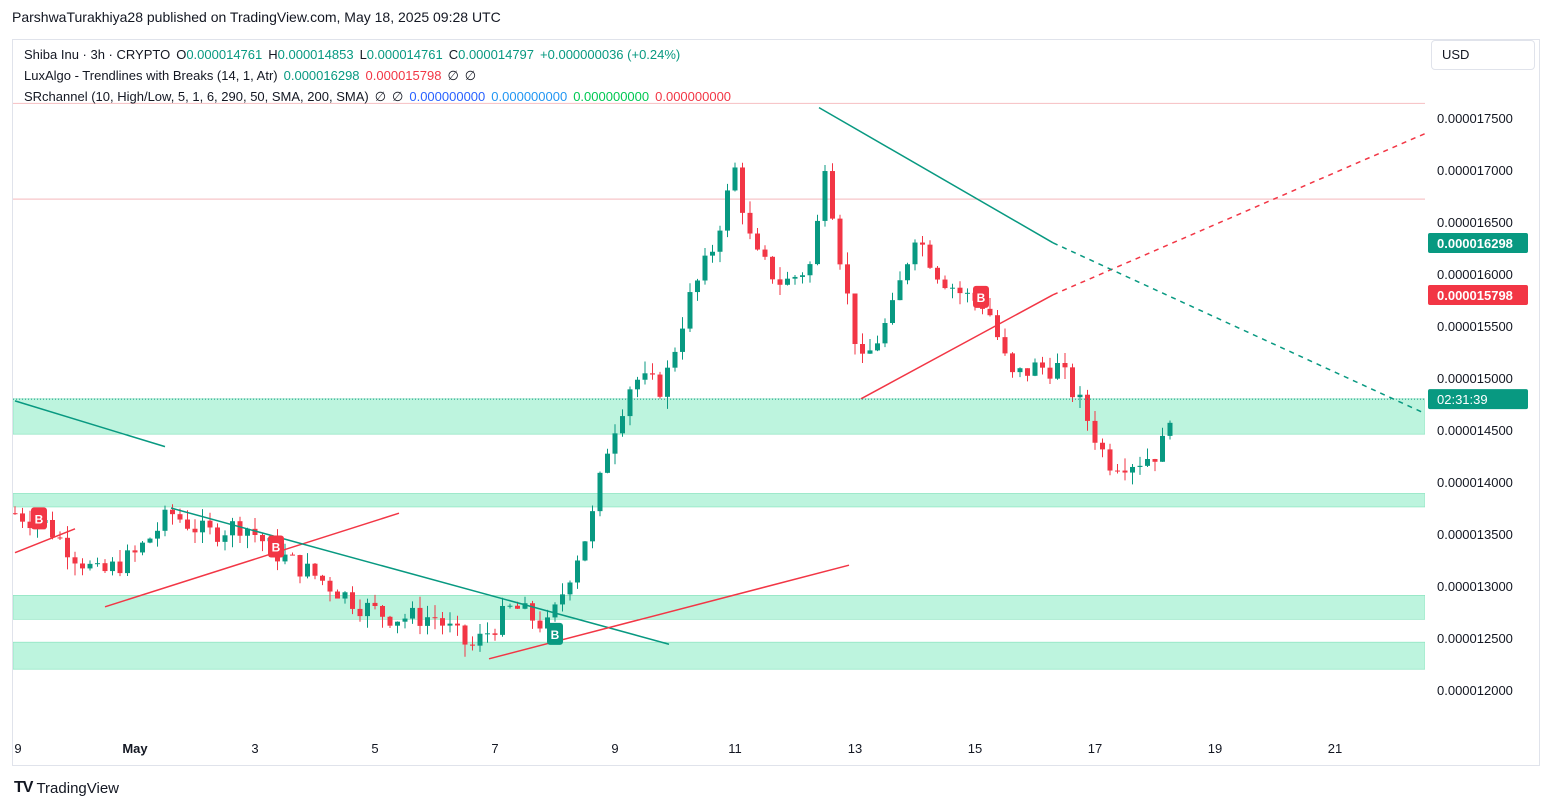 The image size is (1554, 810). Describe the element at coordinates (447, 96) in the screenshot. I see `sr-value-1: 0.000000000` at that location.